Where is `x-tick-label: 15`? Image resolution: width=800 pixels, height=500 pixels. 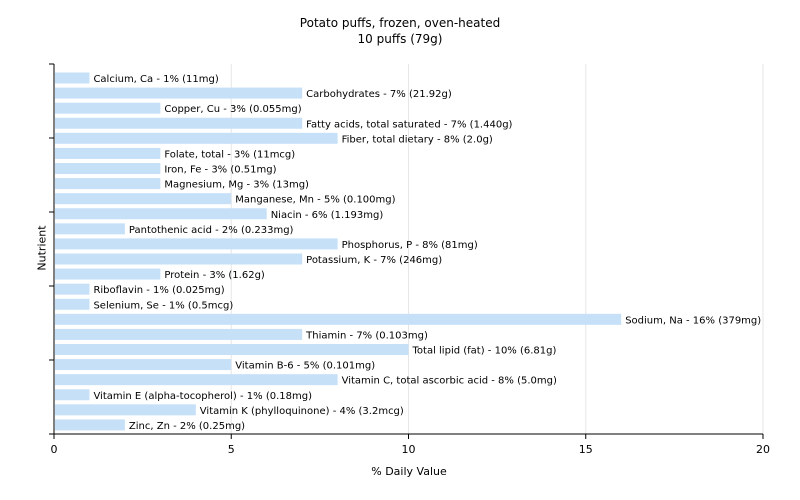
x-tick-label: 15 is located at coordinates (586, 449).